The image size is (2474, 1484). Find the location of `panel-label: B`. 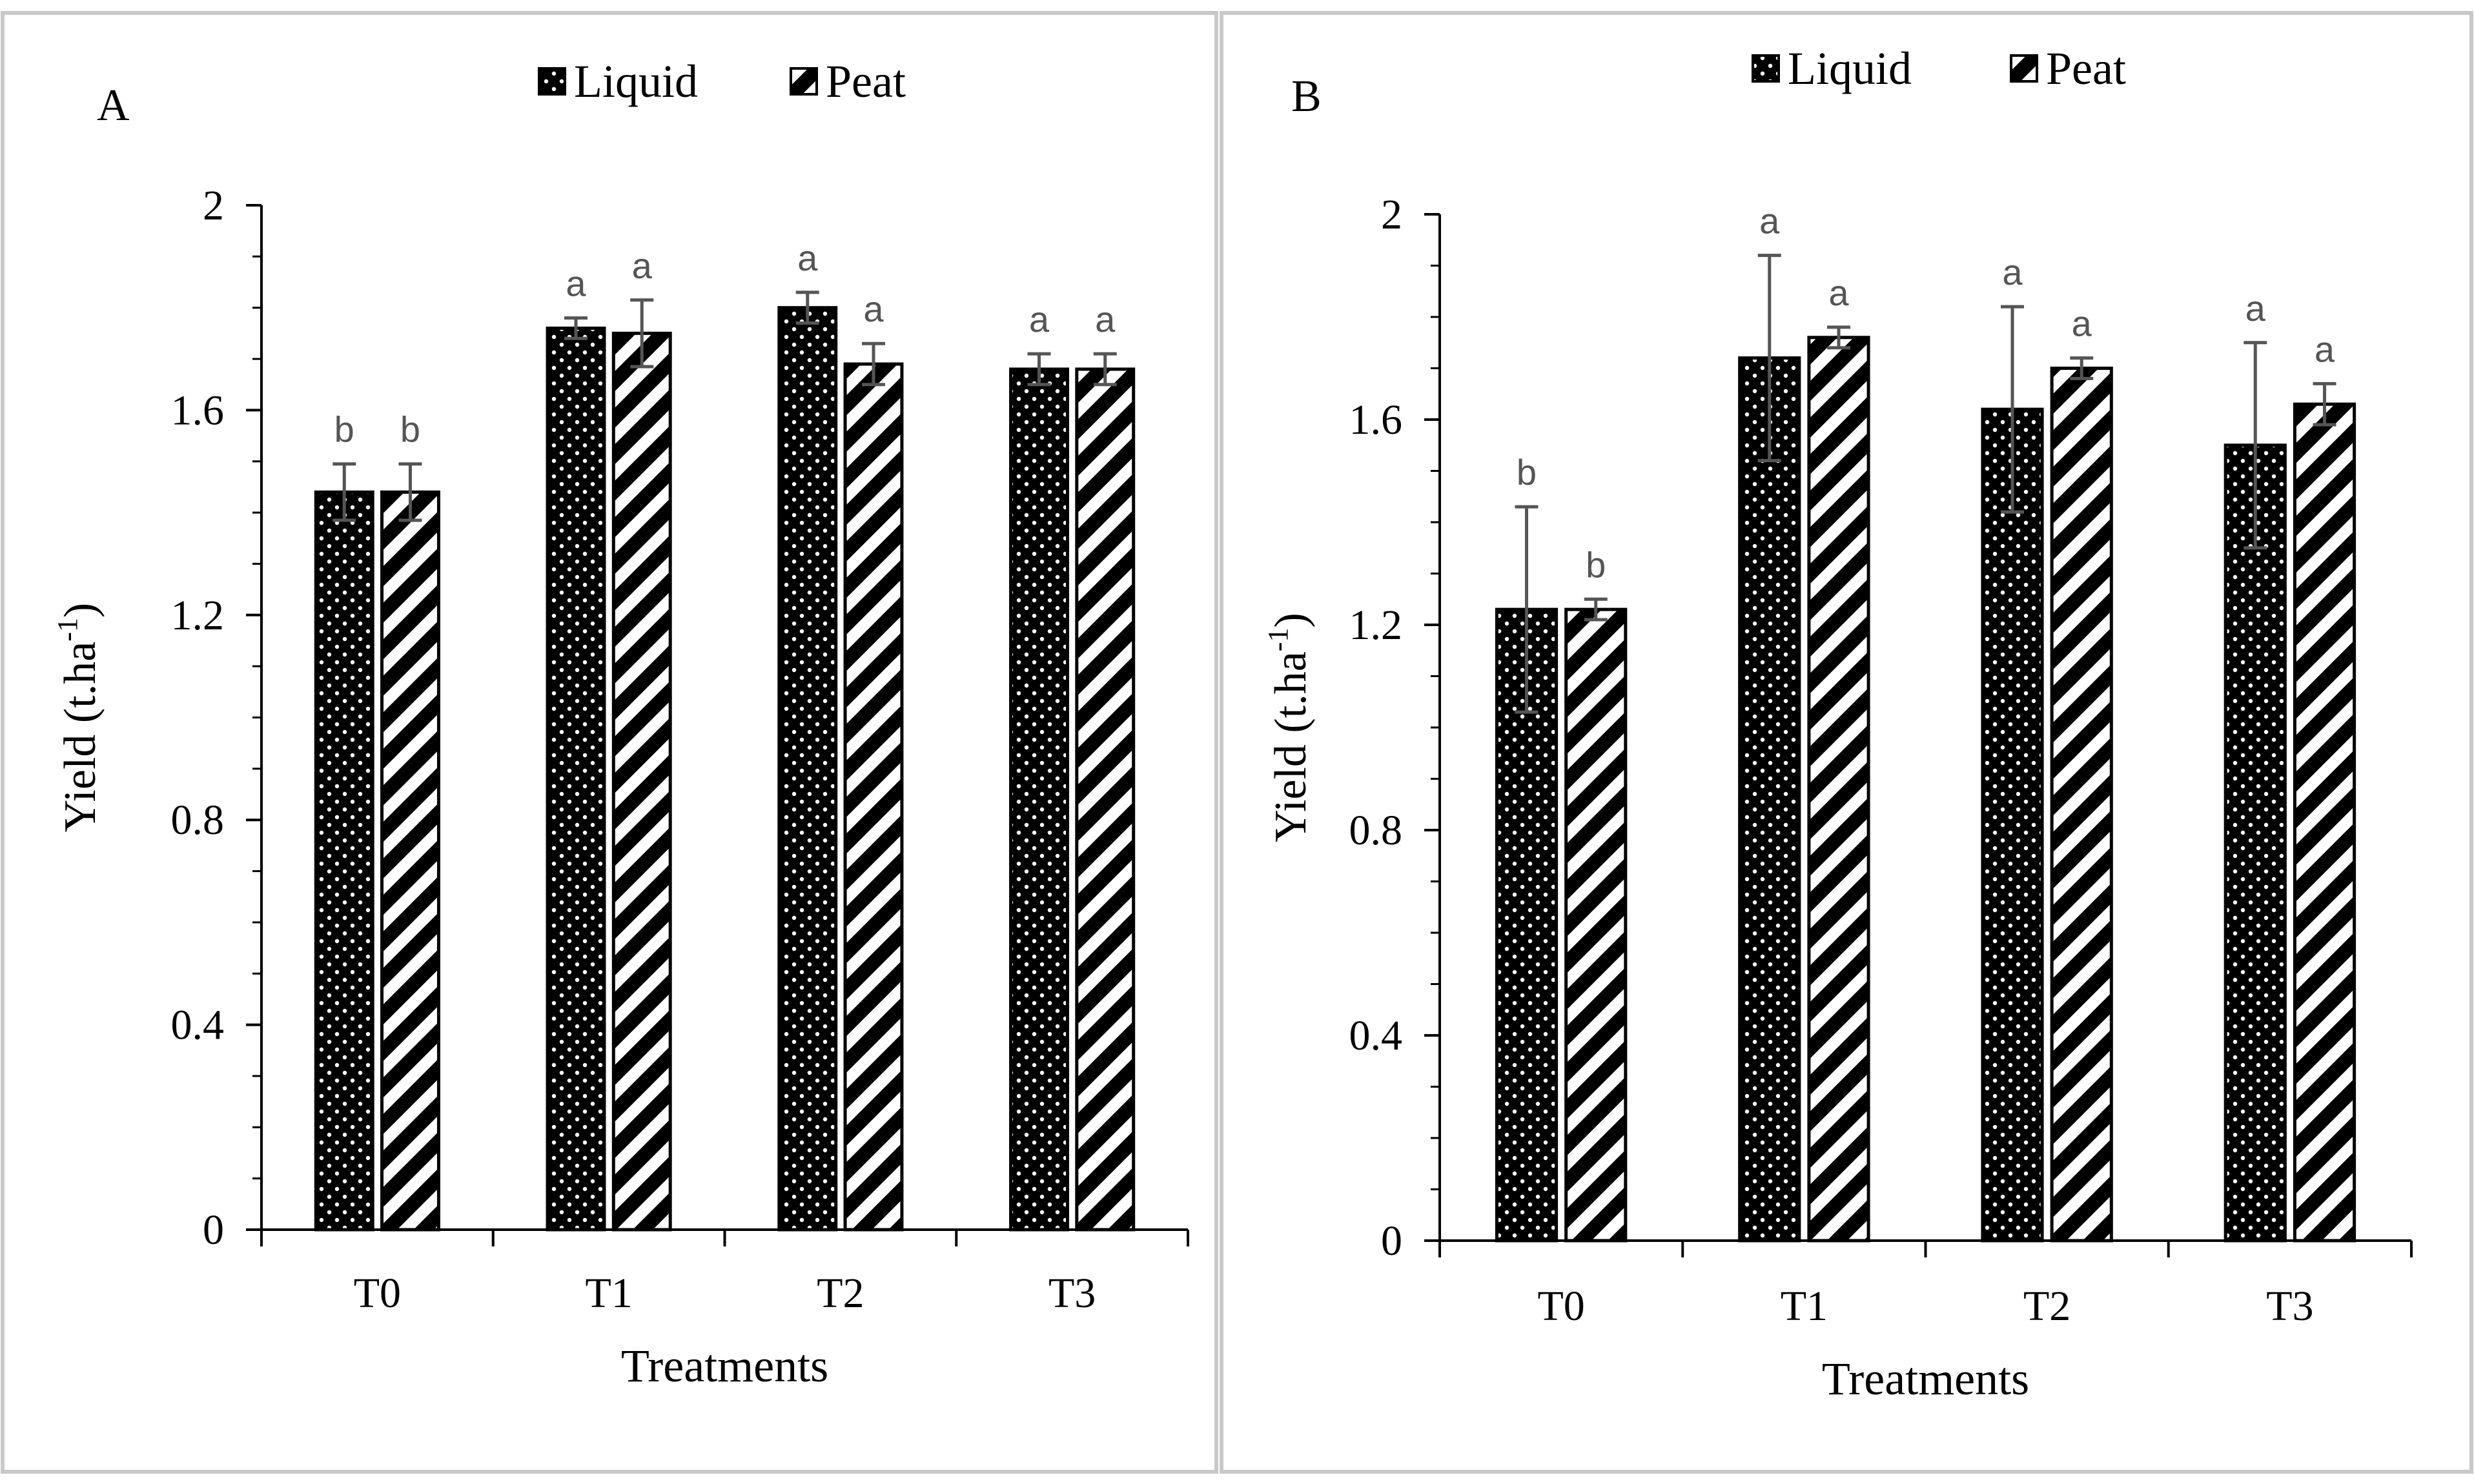

panel-label: B is located at coordinates (1306, 96).